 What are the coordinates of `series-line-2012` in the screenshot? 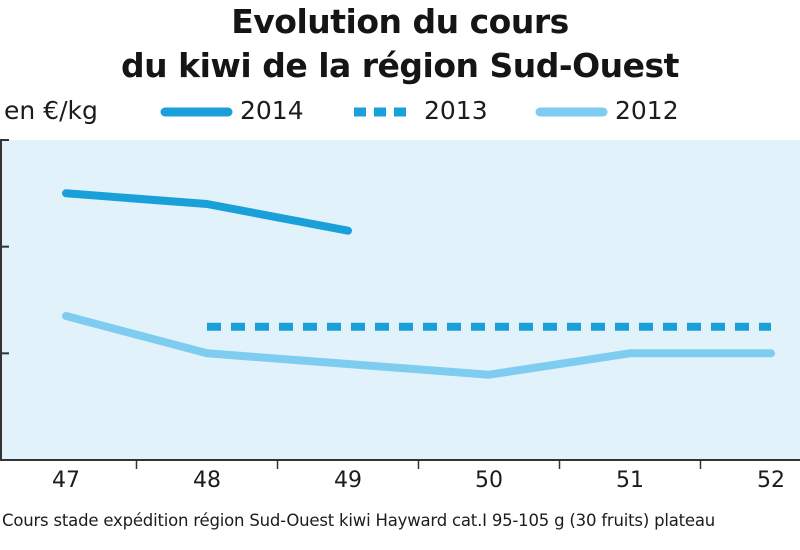 It's located at (418, 345).